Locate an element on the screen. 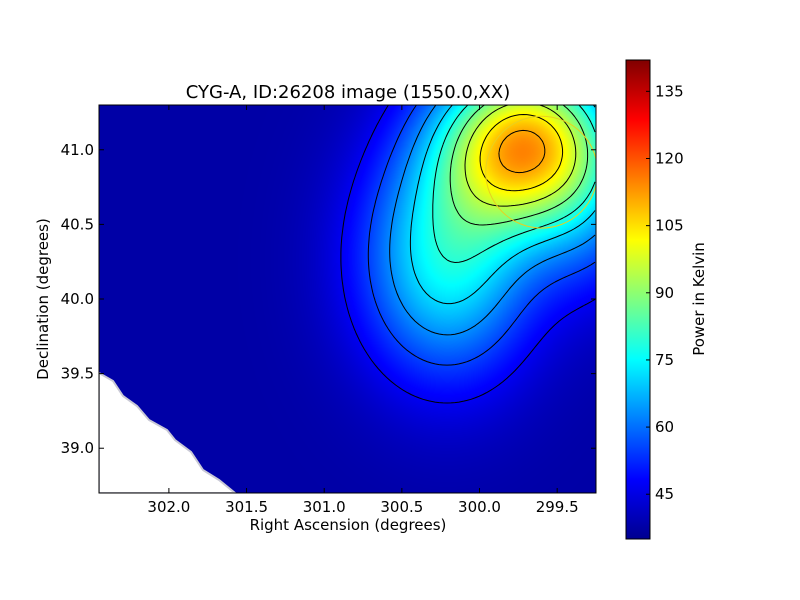 The image size is (800, 600). chart-title: CYG-A, ID:26208 image (1550.0,XX) is located at coordinates (348, 92).